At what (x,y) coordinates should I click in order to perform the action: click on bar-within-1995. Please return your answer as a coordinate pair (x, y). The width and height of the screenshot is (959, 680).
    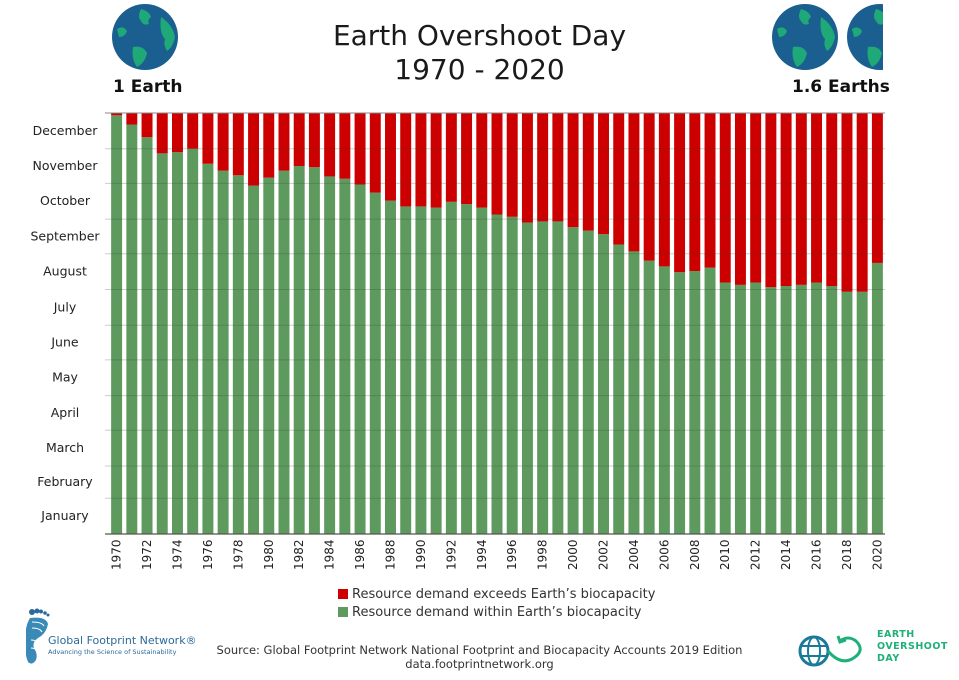
    Looking at the image, I should click on (497, 374).